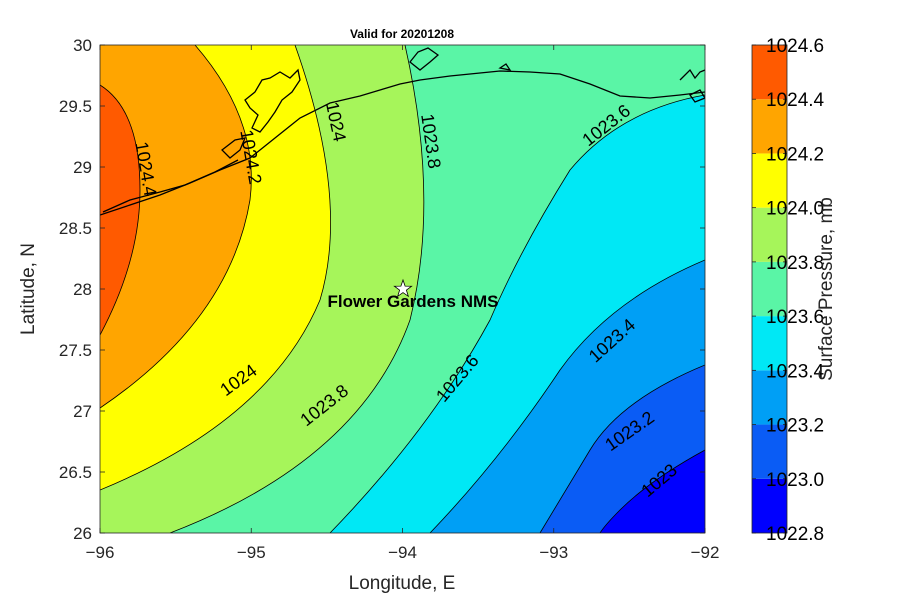 The image size is (900, 600). I want to click on colorbar-tick-label: 1024.4, so click(795, 100).